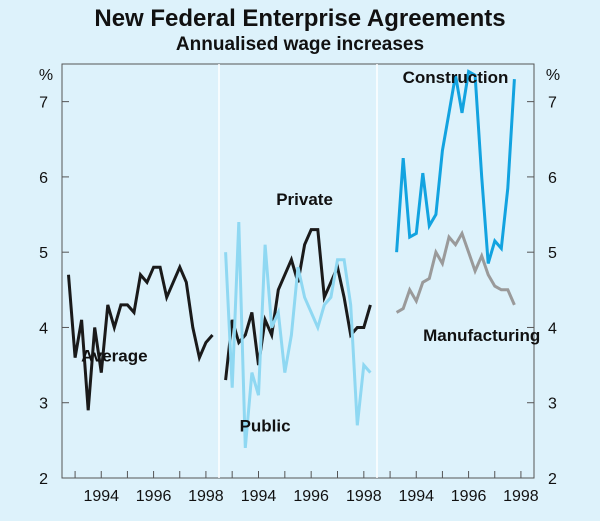 This screenshot has height=521, width=600. Describe the element at coordinates (114, 355) in the screenshot. I see `series-label-average: Average` at that location.